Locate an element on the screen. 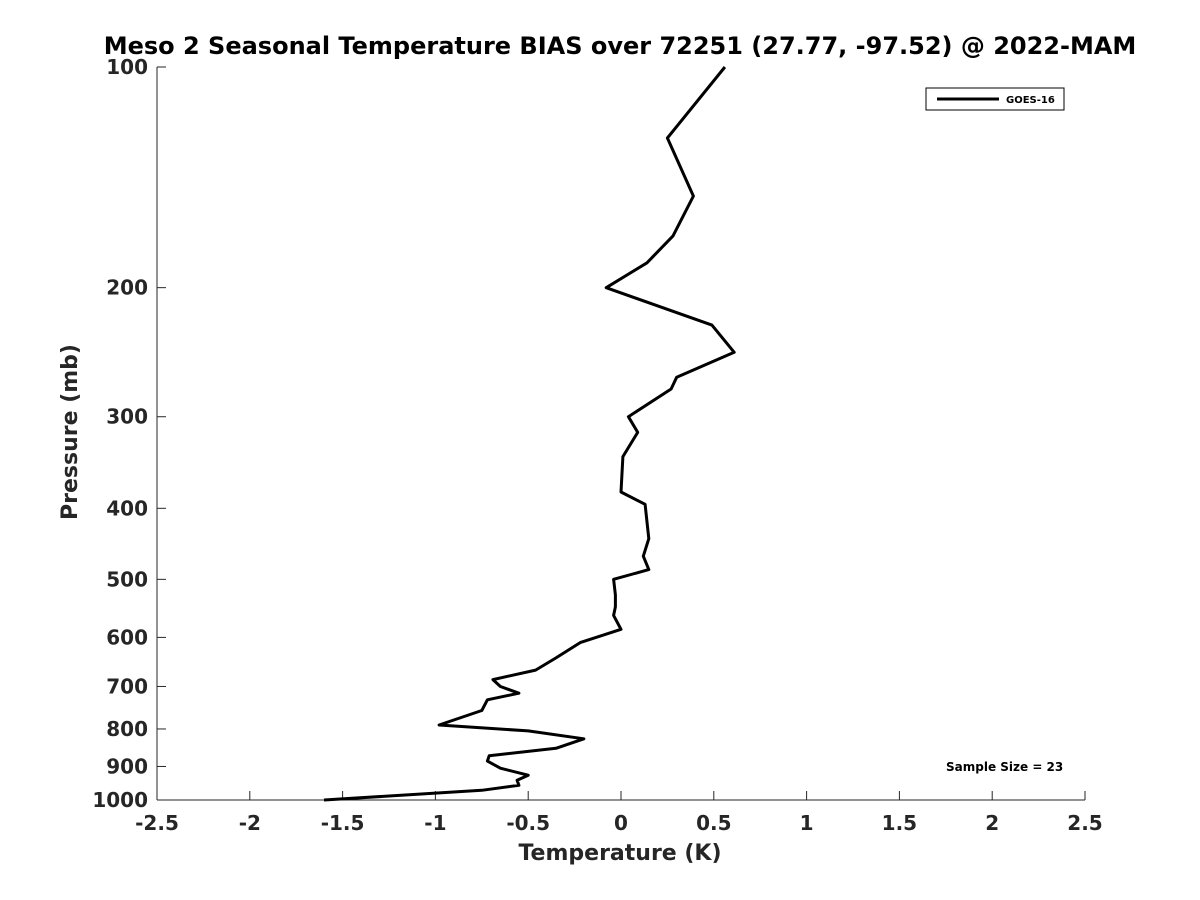  y-tick-label: 700 is located at coordinates (127, 686).